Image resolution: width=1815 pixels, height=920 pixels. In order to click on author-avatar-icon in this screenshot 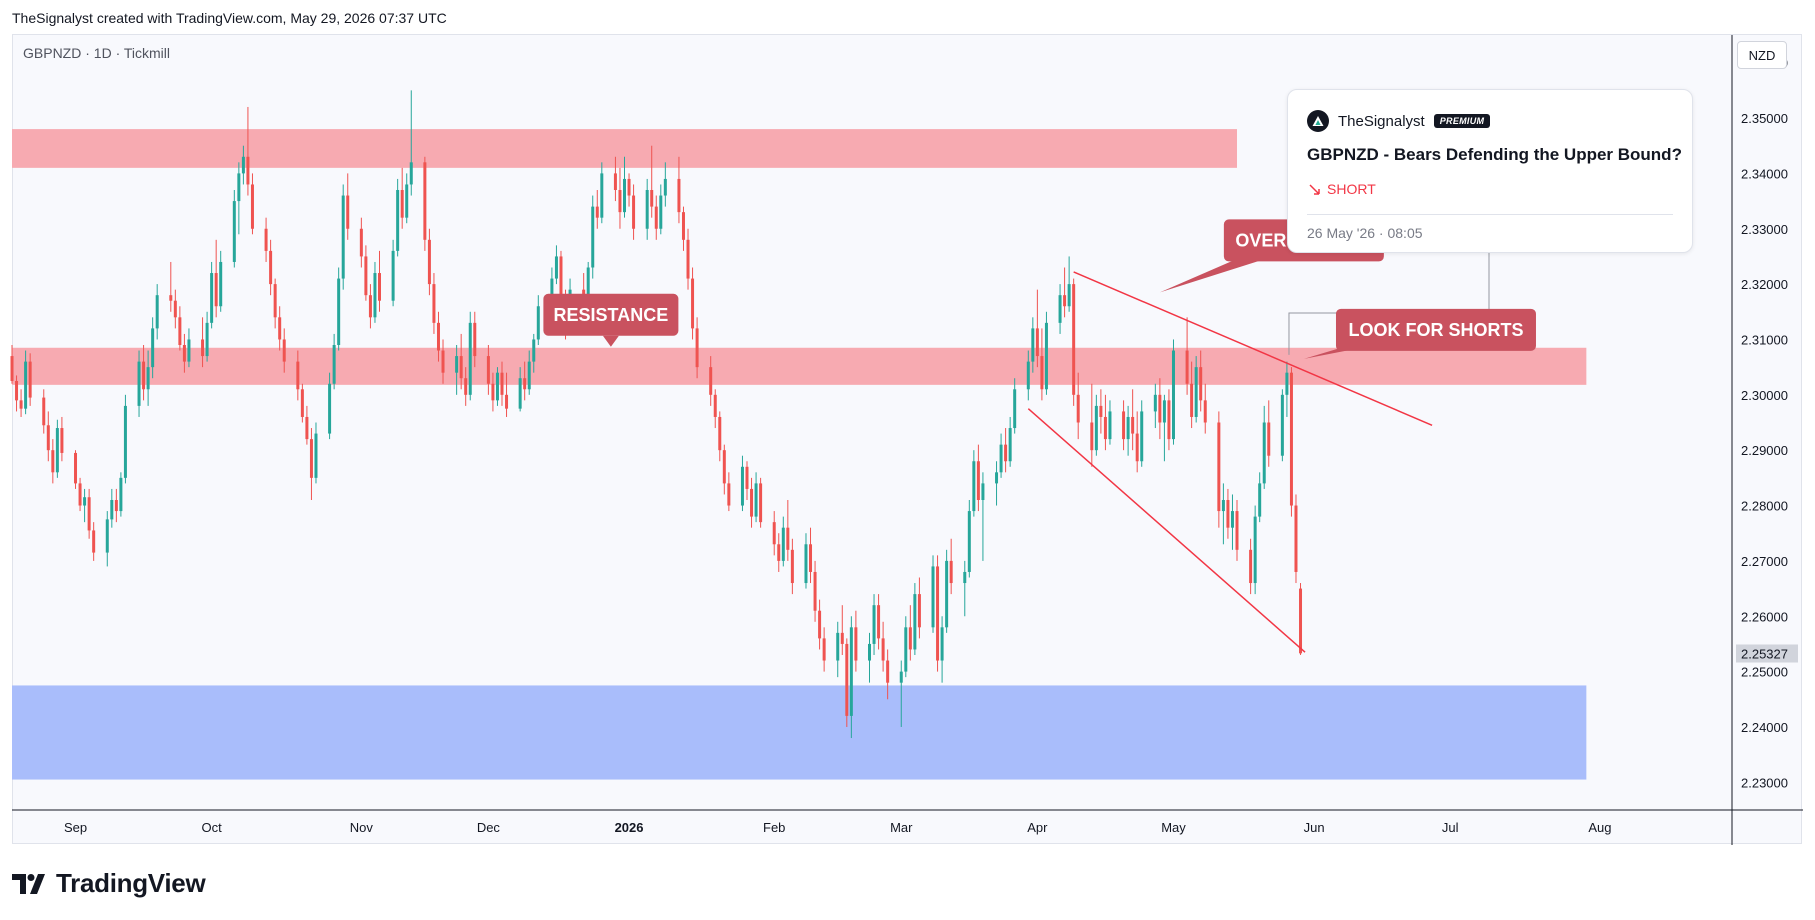, I will do `click(1318, 121)`.